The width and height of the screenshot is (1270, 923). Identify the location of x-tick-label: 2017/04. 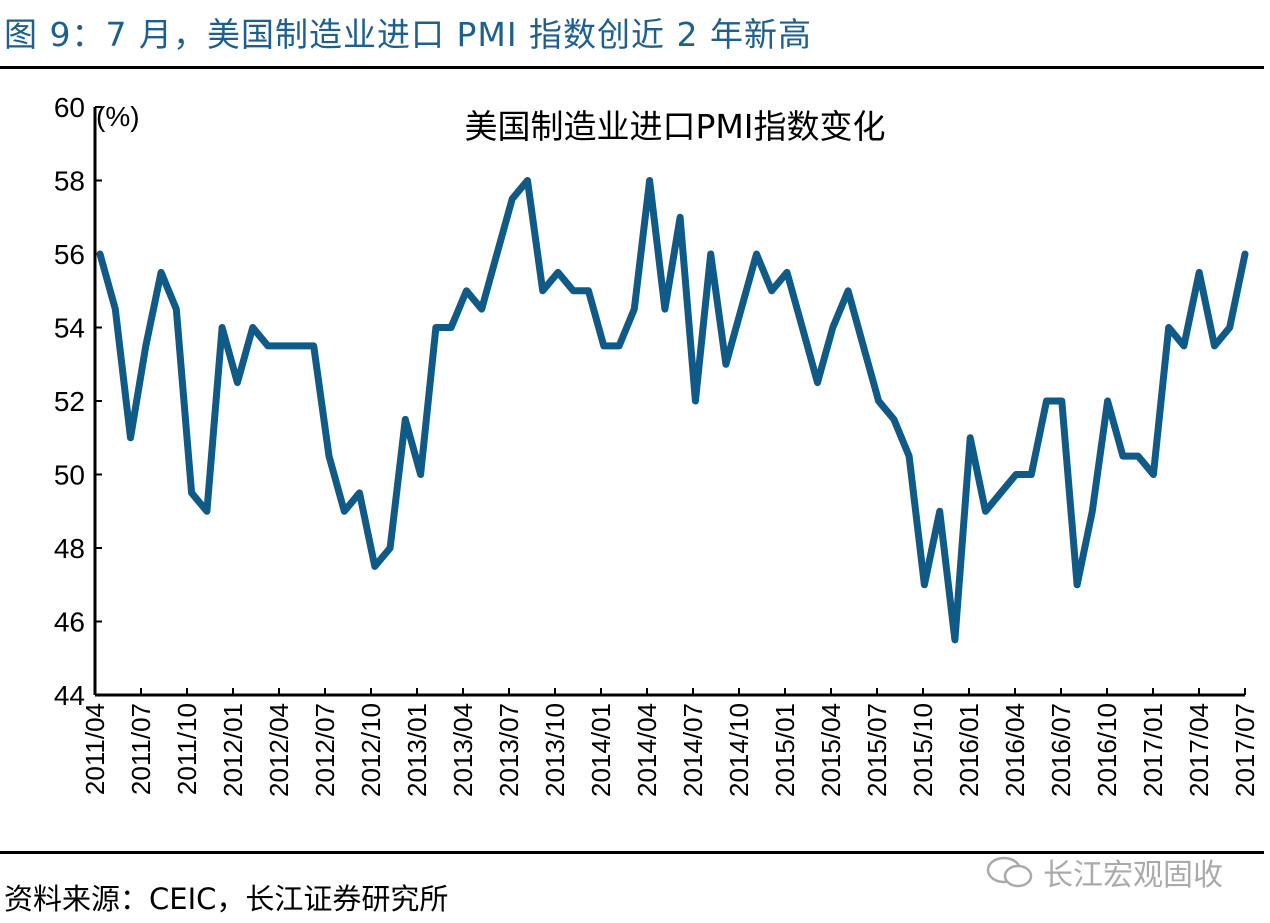
(1199, 750).